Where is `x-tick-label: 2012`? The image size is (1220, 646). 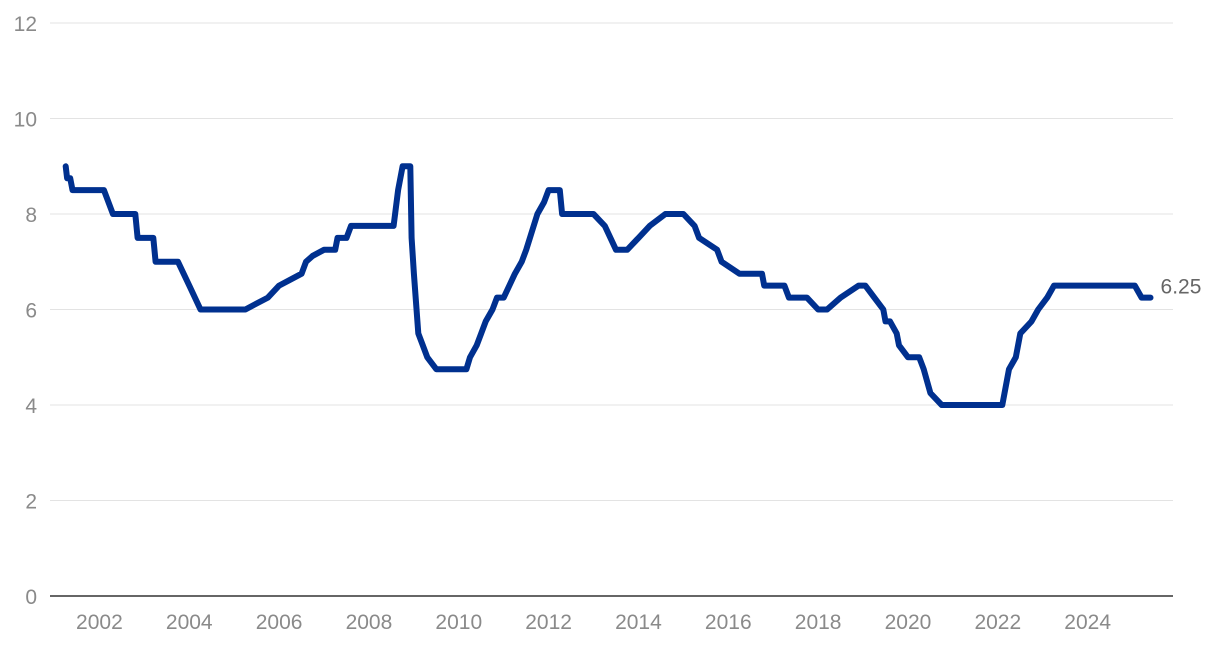 x-tick-label: 2012 is located at coordinates (548, 622).